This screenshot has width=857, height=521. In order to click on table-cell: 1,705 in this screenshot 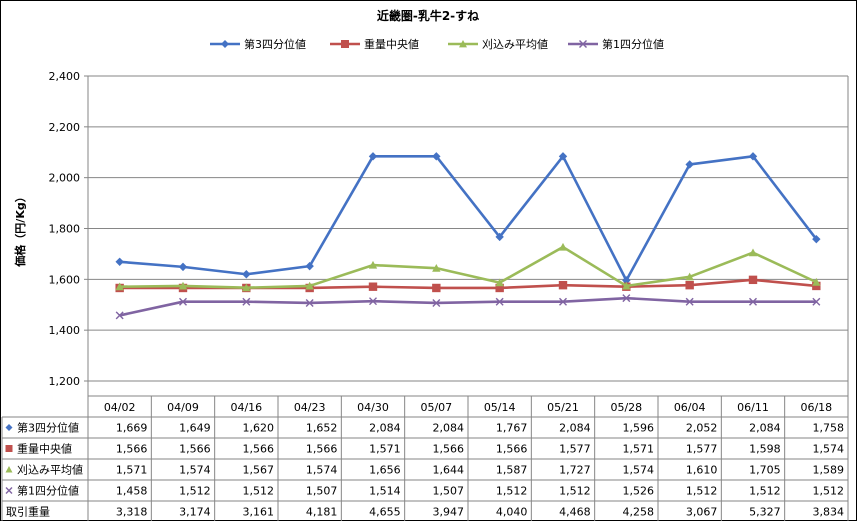, I will do `click(765, 470)`.